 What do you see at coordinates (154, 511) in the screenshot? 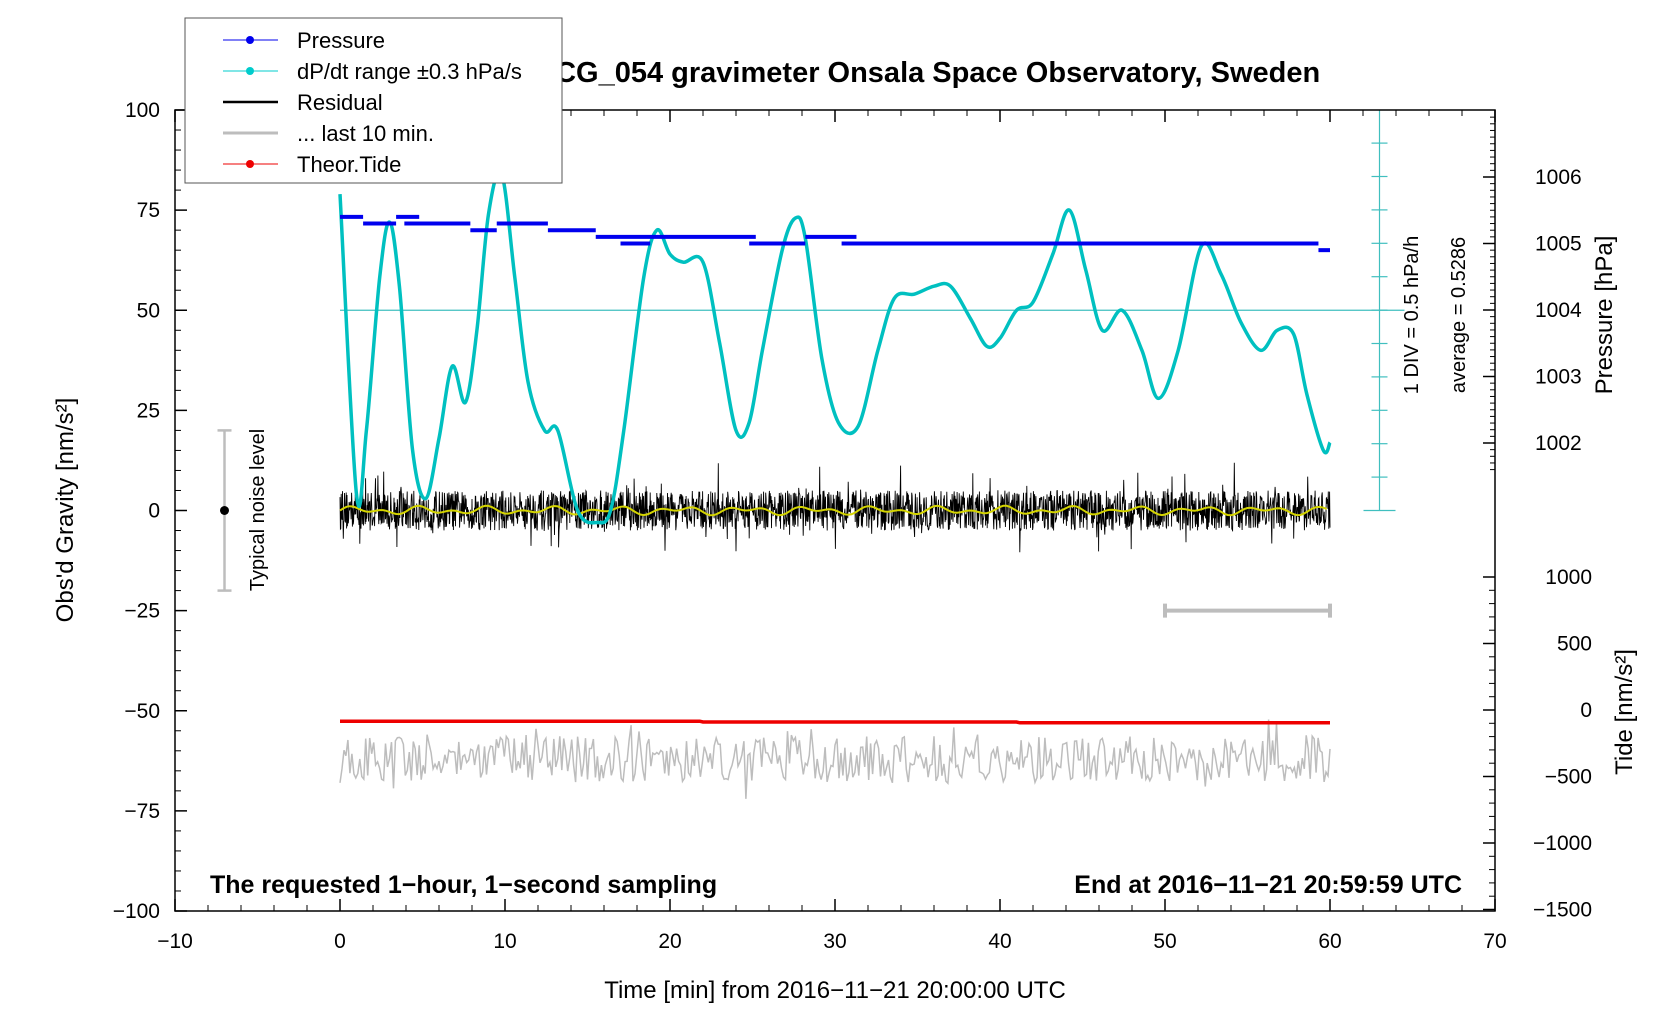
I see `y-tick-label: 0` at bounding box center [154, 511].